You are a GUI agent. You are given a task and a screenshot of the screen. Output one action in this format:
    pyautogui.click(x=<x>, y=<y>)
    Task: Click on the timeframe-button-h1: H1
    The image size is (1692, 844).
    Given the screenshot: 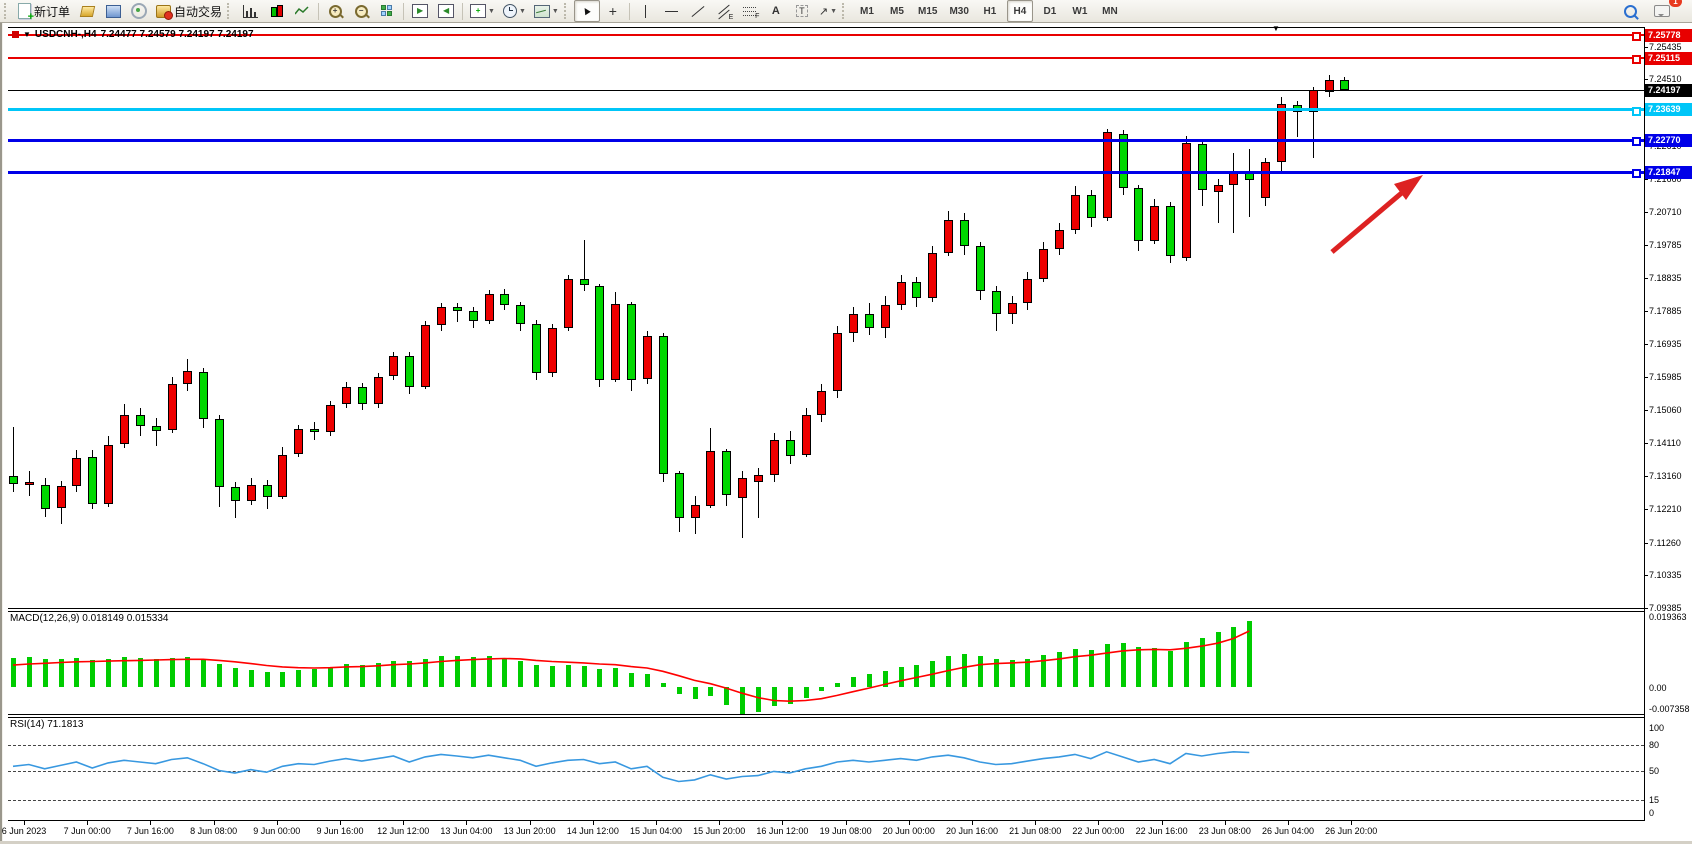 What is the action you would take?
    pyautogui.click(x=990, y=11)
    